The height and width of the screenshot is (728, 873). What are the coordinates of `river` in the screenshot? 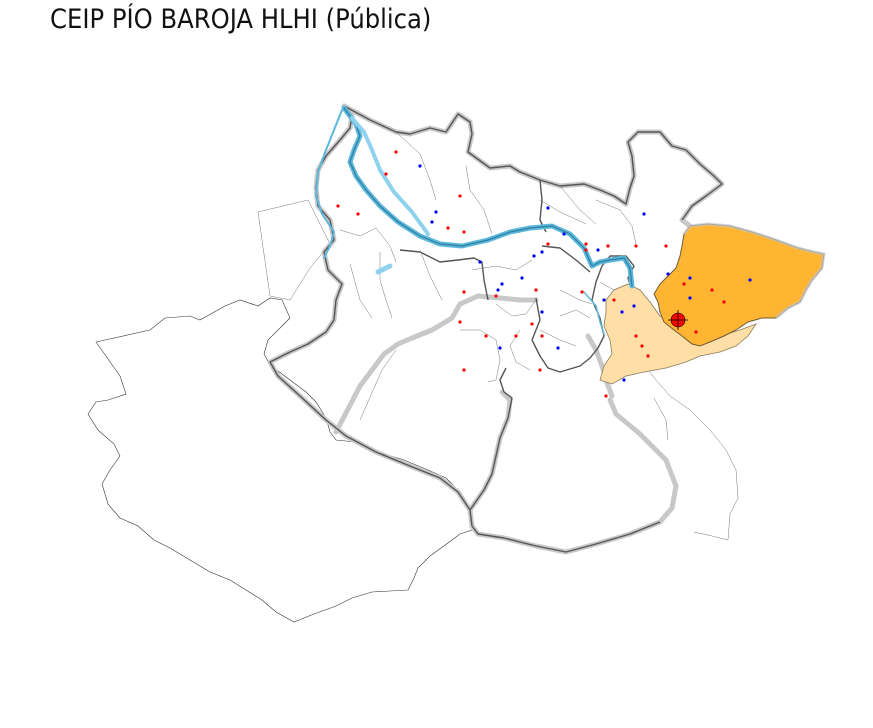 It's located at (475, 220).